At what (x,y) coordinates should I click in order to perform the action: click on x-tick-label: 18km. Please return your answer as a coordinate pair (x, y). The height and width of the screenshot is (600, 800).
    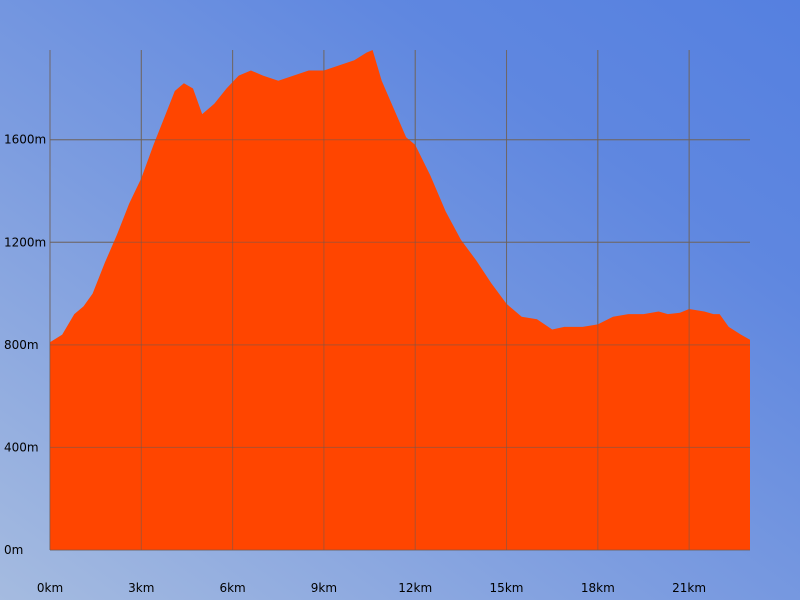
    Looking at the image, I should click on (598, 588).